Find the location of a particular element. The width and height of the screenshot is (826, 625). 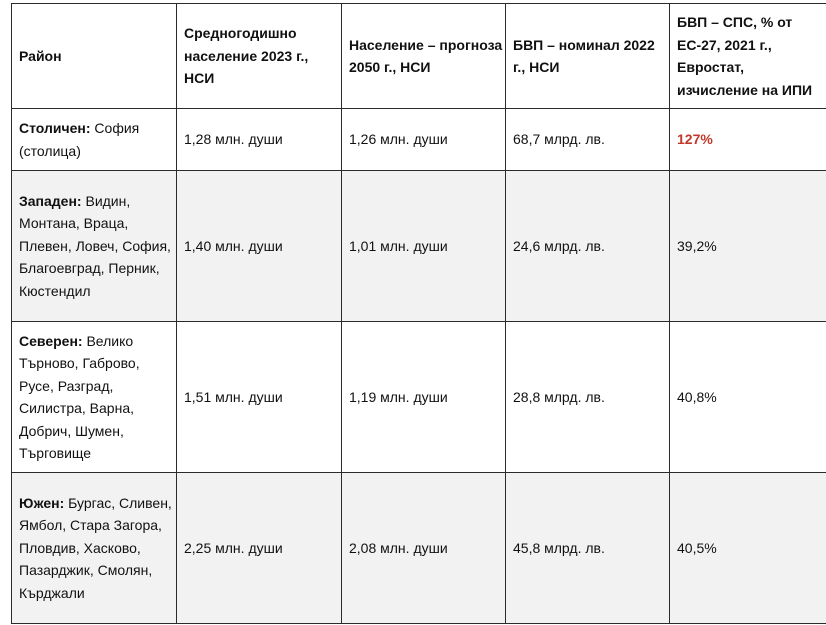

gdp-2022-cell: 68,7 млрд. лв. is located at coordinates (587, 139).